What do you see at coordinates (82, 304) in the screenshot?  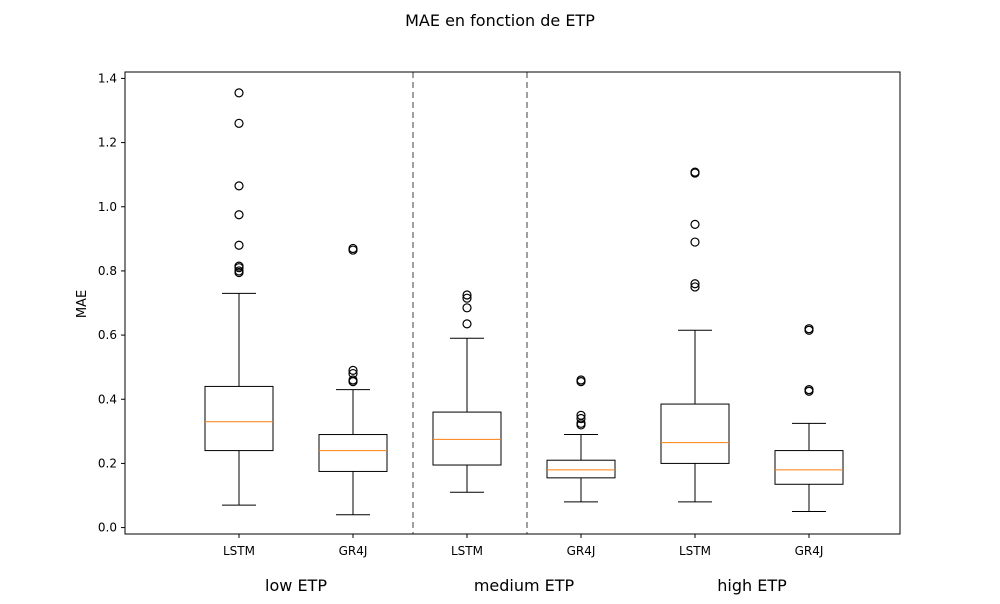 I see `y-axis-label: MAE` at bounding box center [82, 304].